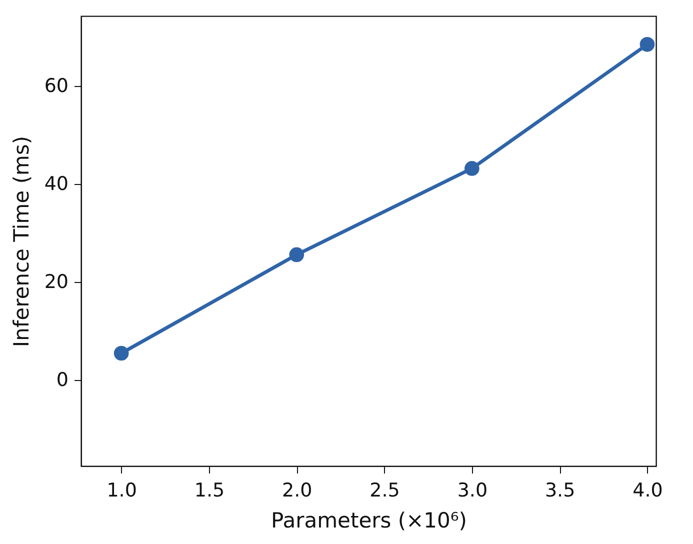 Image resolution: width=693 pixels, height=544 pixels. What do you see at coordinates (56, 86) in the screenshot?
I see `y-tick-label: 60` at bounding box center [56, 86].